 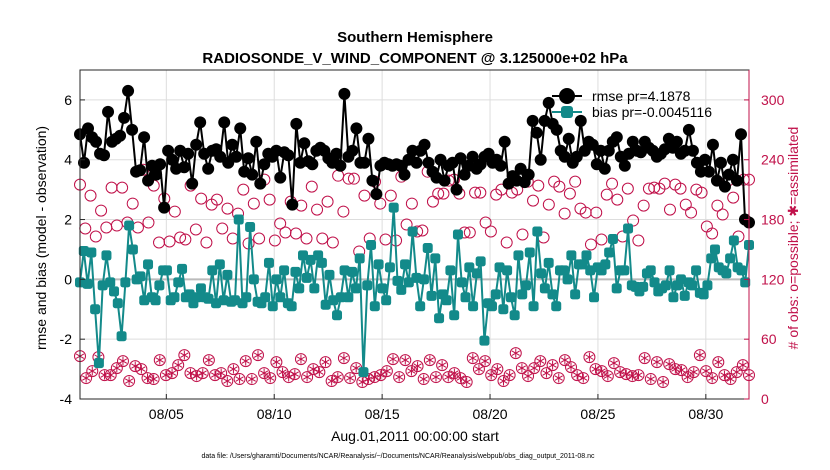 I want to click on legend-bias-label: bias pr=-0.0045116, so click(x=652, y=112).